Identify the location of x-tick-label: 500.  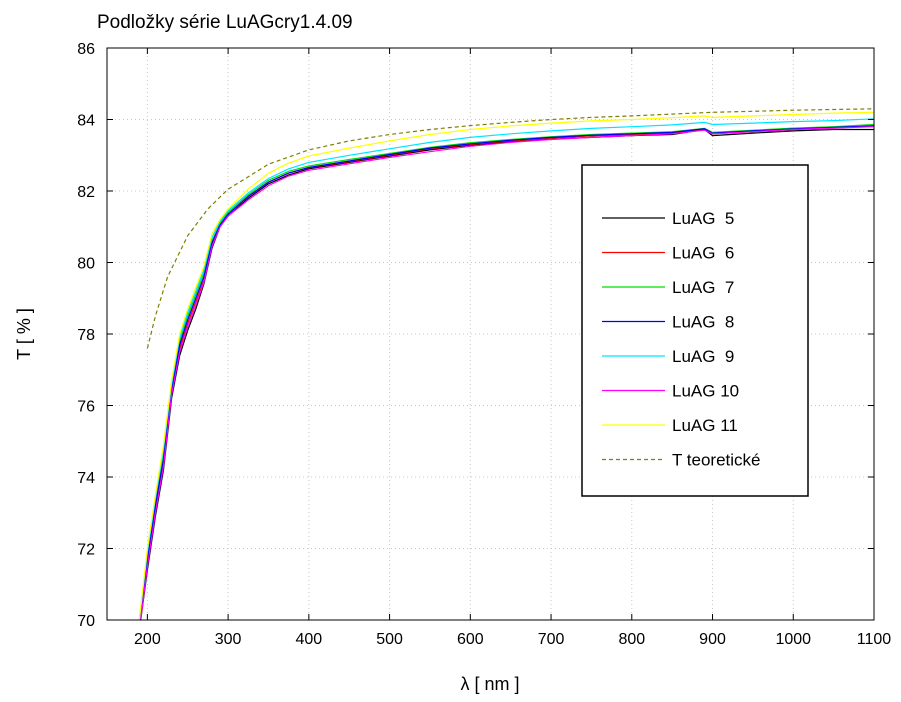
(389, 639).